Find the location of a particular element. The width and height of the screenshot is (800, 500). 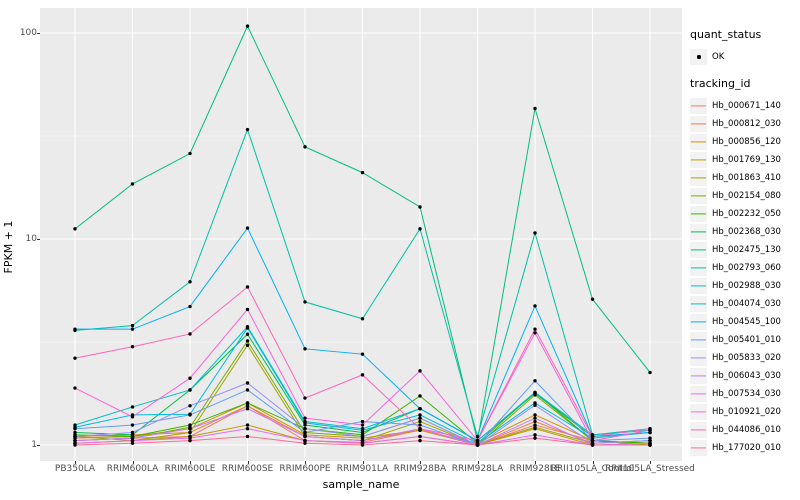

legend-label: Hb_002154_080 is located at coordinates (746, 195).